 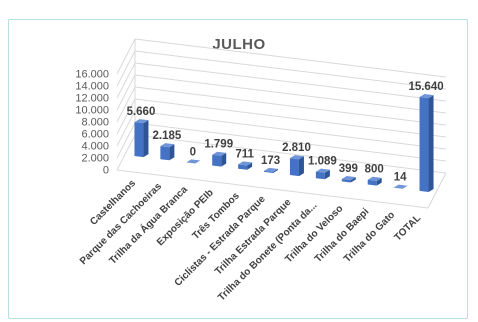 What do you see at coordinates (218, 145) in the screenshot?
I see `data-label: 1.799` at bounding box center [218, 145].